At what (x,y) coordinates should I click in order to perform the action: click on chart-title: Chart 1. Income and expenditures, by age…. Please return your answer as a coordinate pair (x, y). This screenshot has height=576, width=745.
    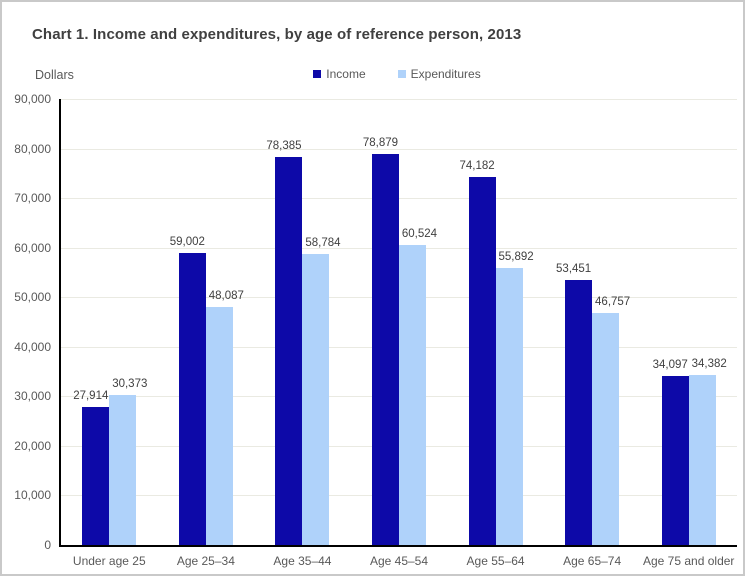
    Looking at the image, I should click on (277, 34).